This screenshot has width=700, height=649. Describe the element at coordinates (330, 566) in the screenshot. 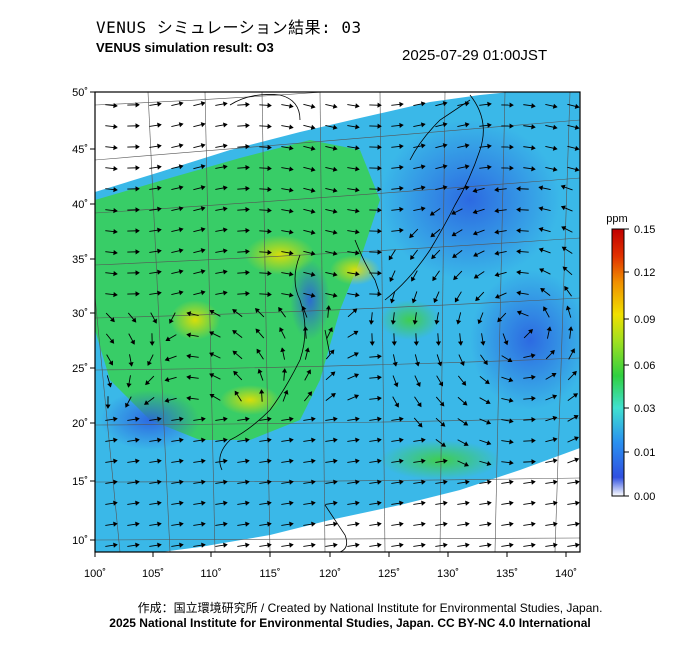

I see `lon-axis: 100˚ 105˚ 110˚ 115˚ 120˚ 125˚ 130˚ 135˚ 140˚` at that location.